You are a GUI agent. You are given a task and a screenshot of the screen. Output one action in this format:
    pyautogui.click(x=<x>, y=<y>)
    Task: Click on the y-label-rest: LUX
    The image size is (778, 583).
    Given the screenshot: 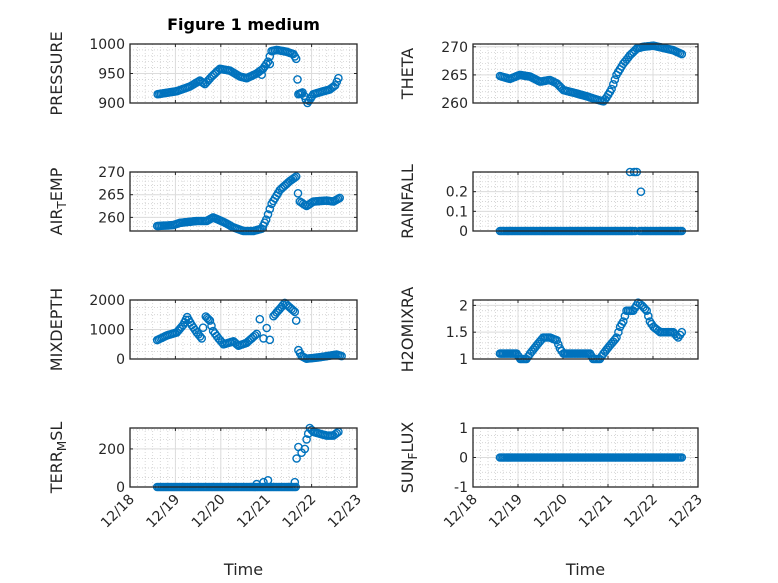 What is the action you would take?
    pyautogui.click(x=407, y=437)
    